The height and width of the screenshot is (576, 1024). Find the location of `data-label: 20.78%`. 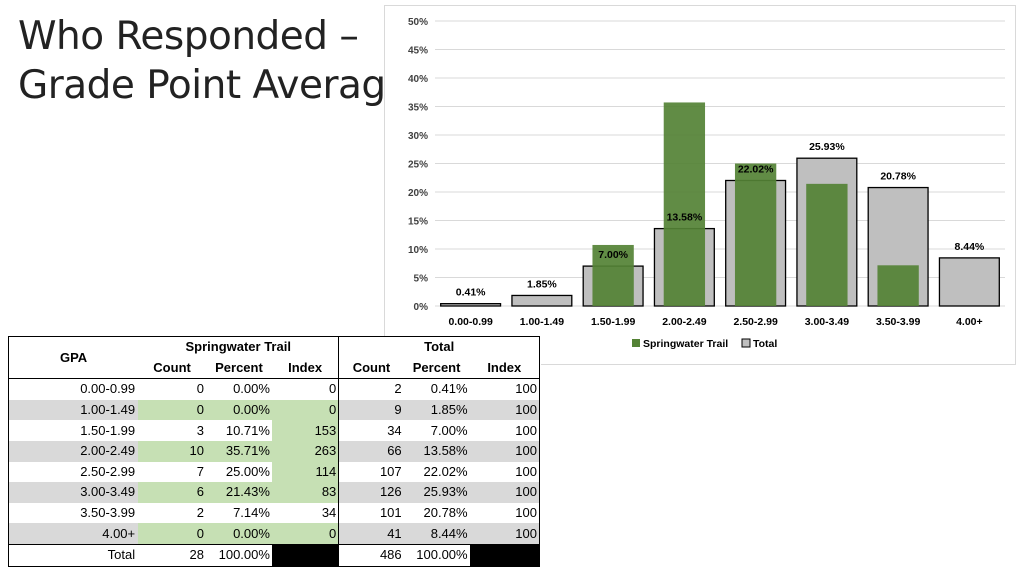

data-label: 20.78% is located at coordinates (898, 177).